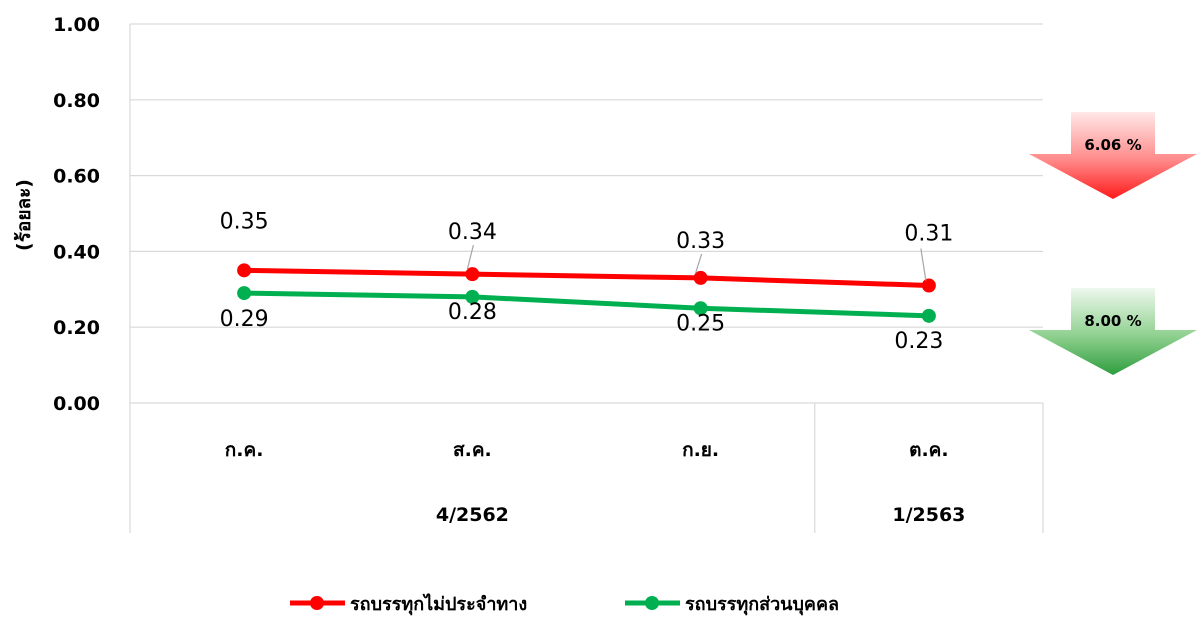  I want to click on data-label-1-3: 0.23, so click(918, 341).